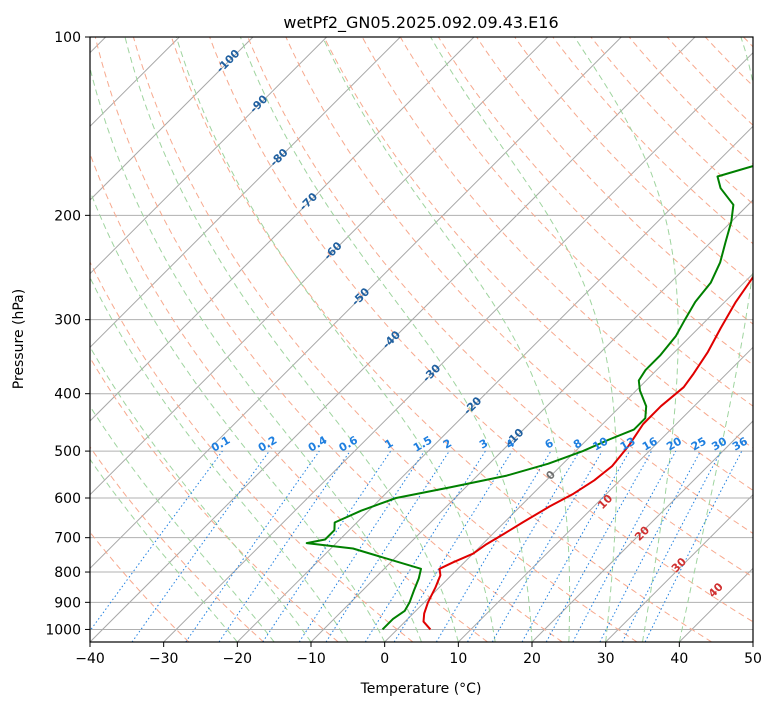 This screenshot has width=775, height=708. I want to click on x-tick-label: −30, so click(164, 659).